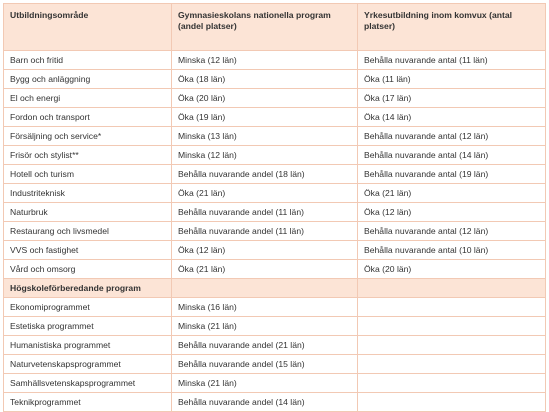 This screenshot has width=549, height=412. Describe the element at coordinates (264, 345) in the screenshot. I see `table-cell: Behålla nuvarande andel (21 län)` at that location.